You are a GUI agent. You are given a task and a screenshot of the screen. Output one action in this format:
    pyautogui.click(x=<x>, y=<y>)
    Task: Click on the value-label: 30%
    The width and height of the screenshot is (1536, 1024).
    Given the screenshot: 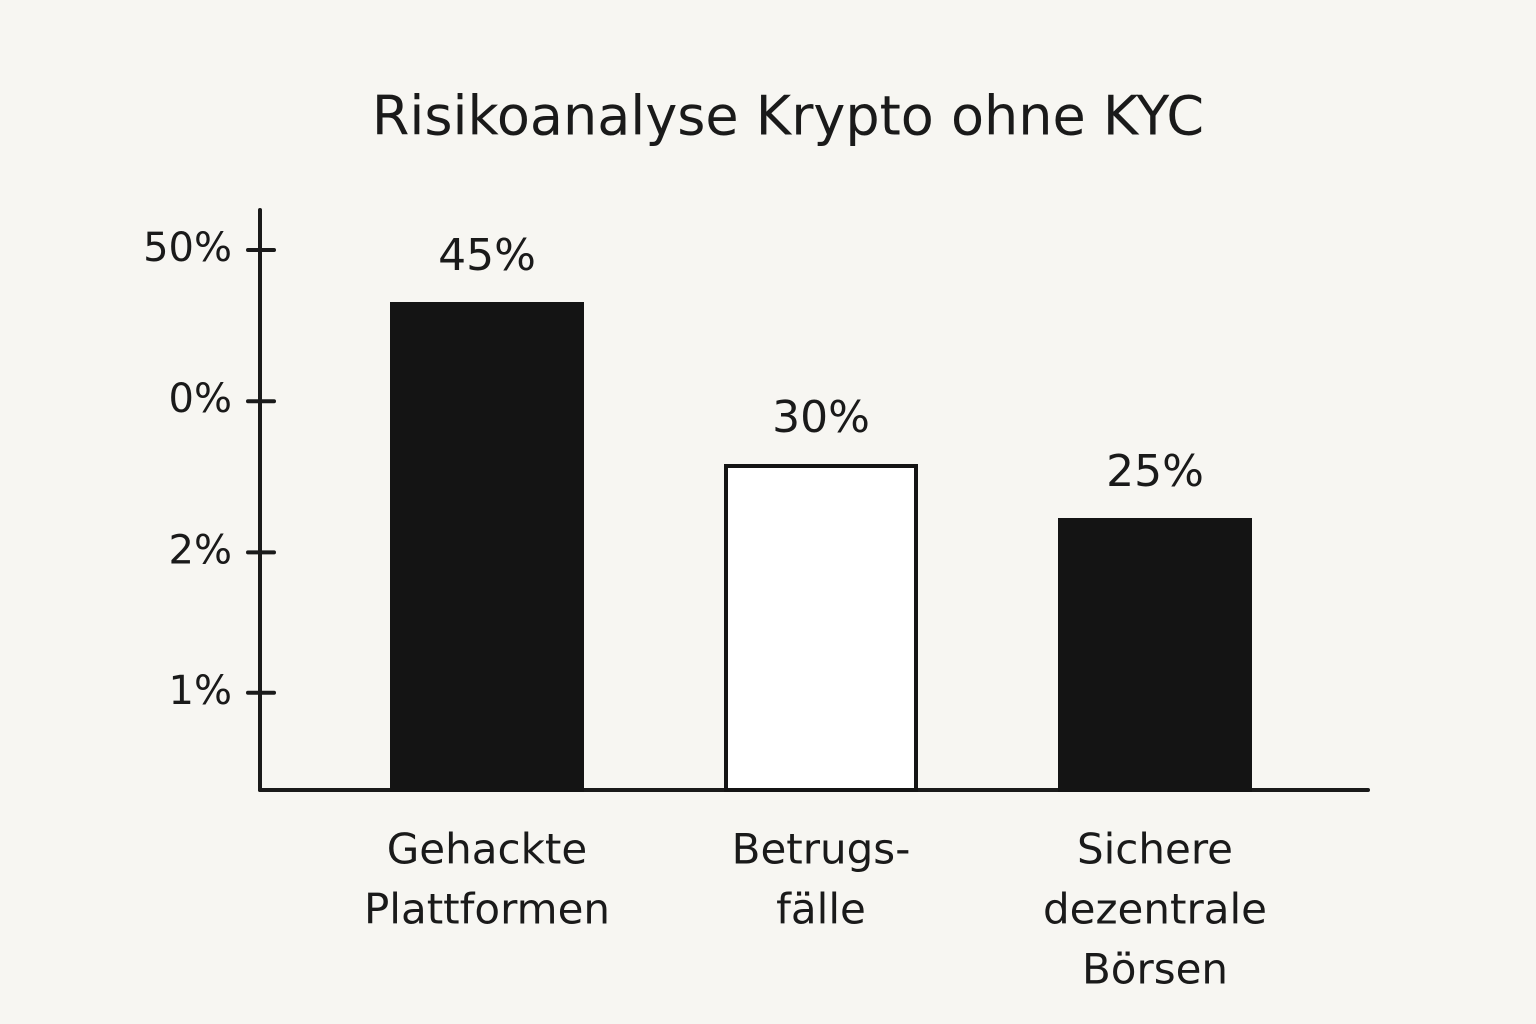 What is the action you would take?
    pyautogui.click(x=821, y=417)
    